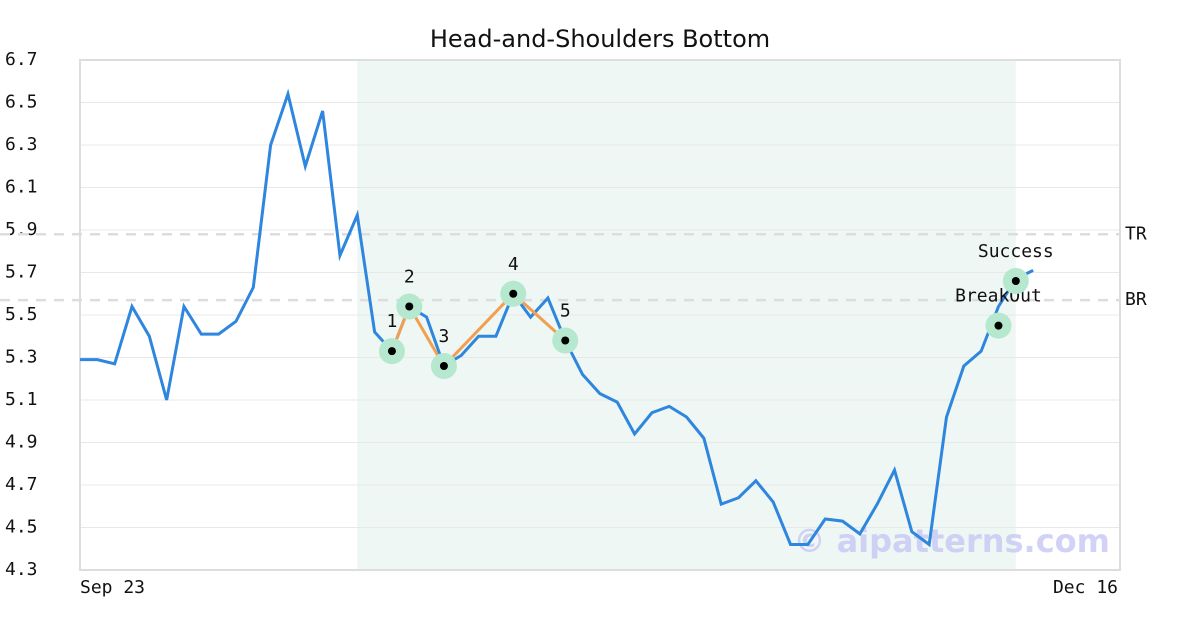 Image resolution: width=1200 pixels, height=630 pixels. What do you see at coordinates (21, 144) in the screenshot?
I see `y-tick-label: 6.3` at bounding box center [21, 144].